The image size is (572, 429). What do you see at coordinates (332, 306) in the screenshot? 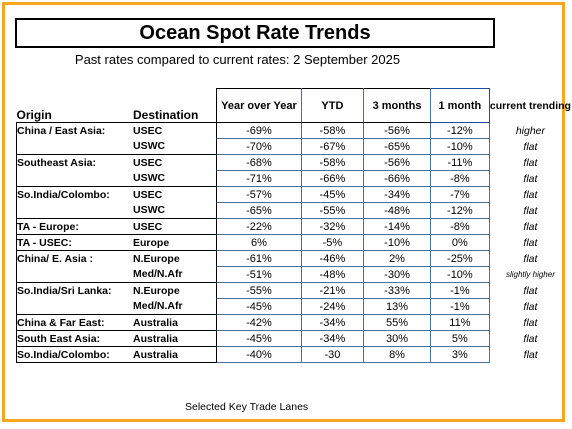
I see `ytd-cell: -24%` at bounding box center [332, 306].